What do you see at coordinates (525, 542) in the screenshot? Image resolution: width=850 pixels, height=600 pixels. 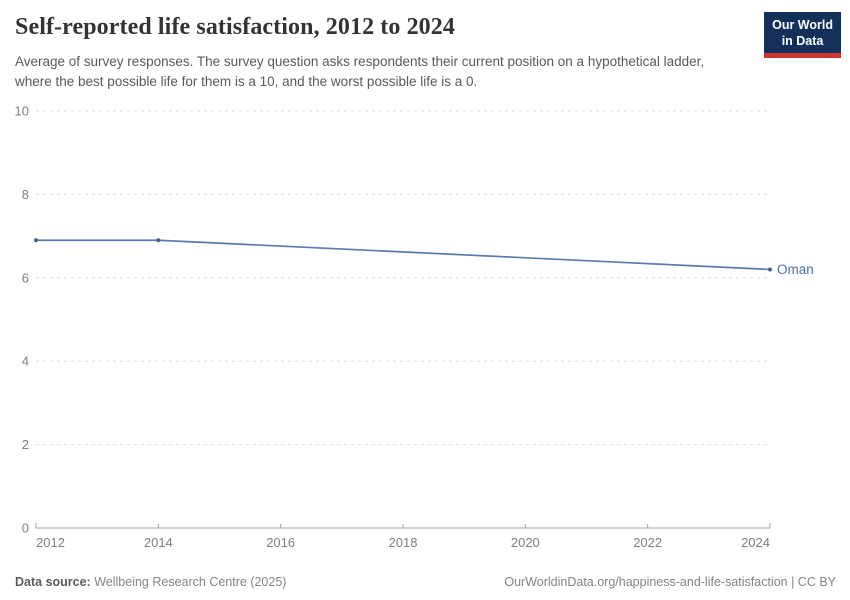 I see `x-tick-label: 2020` at bounding box center [525, 542].